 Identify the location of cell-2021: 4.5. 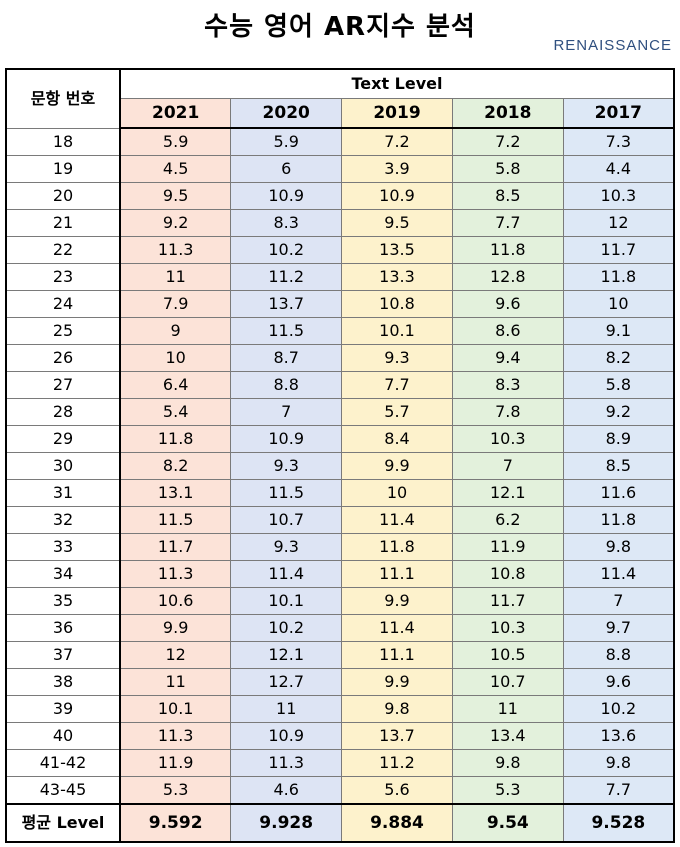
(175, 169).